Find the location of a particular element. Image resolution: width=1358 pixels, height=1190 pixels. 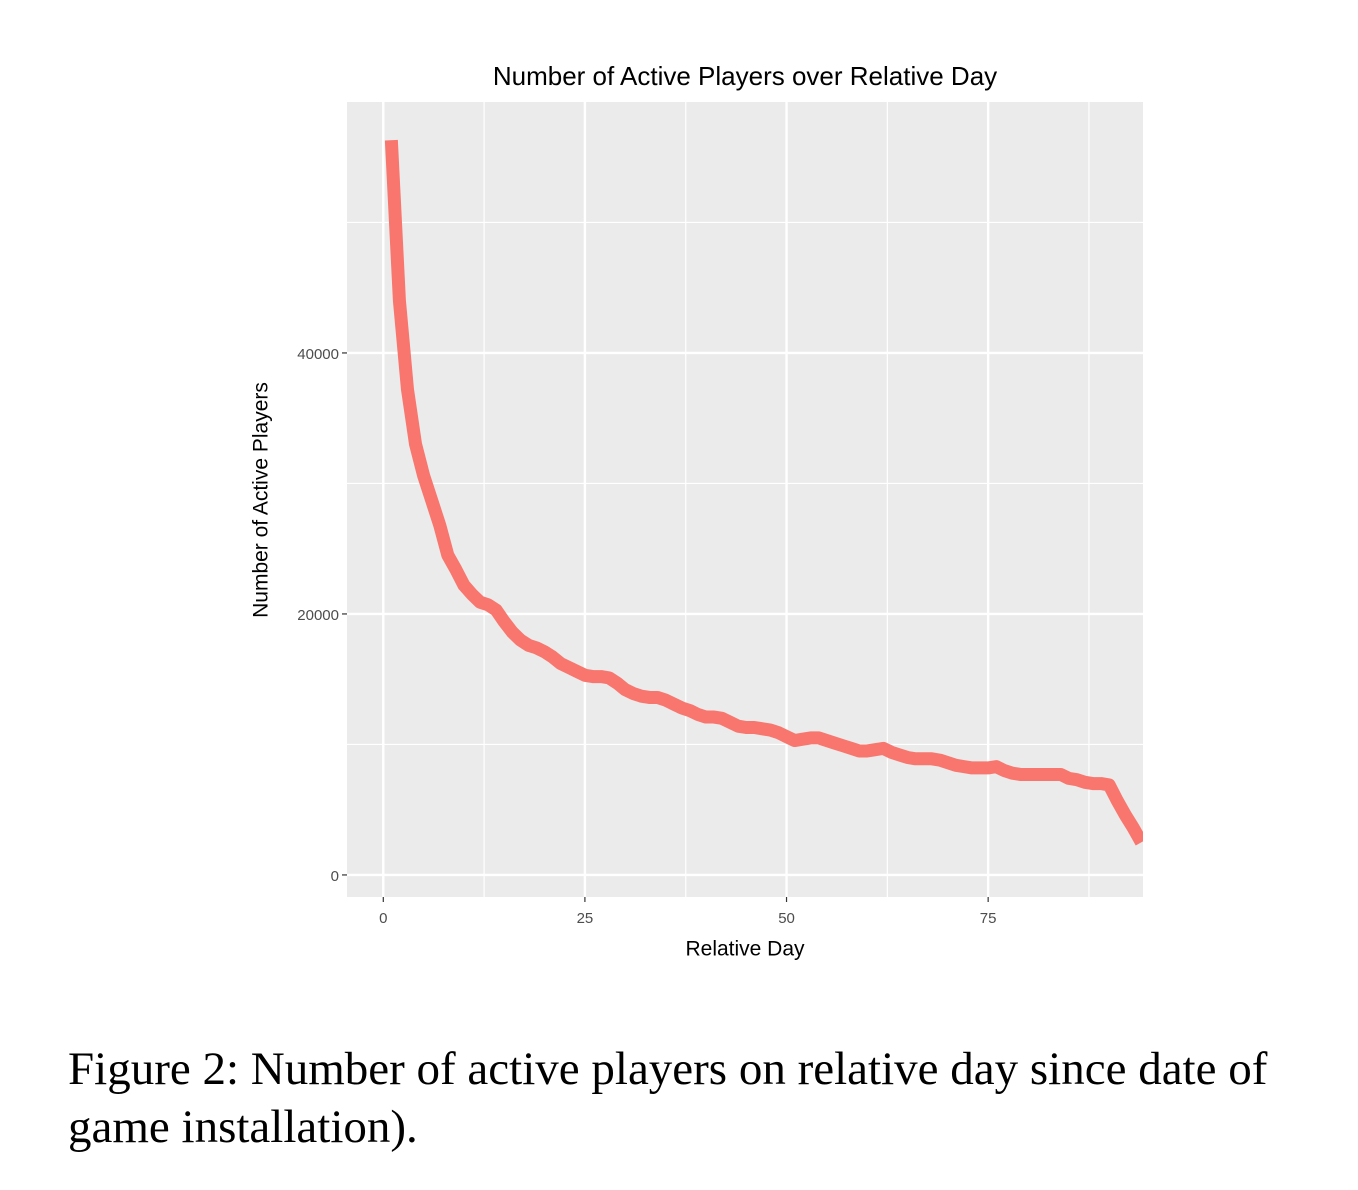

x-tick-label: 0 is located at coordinates (383, 918).